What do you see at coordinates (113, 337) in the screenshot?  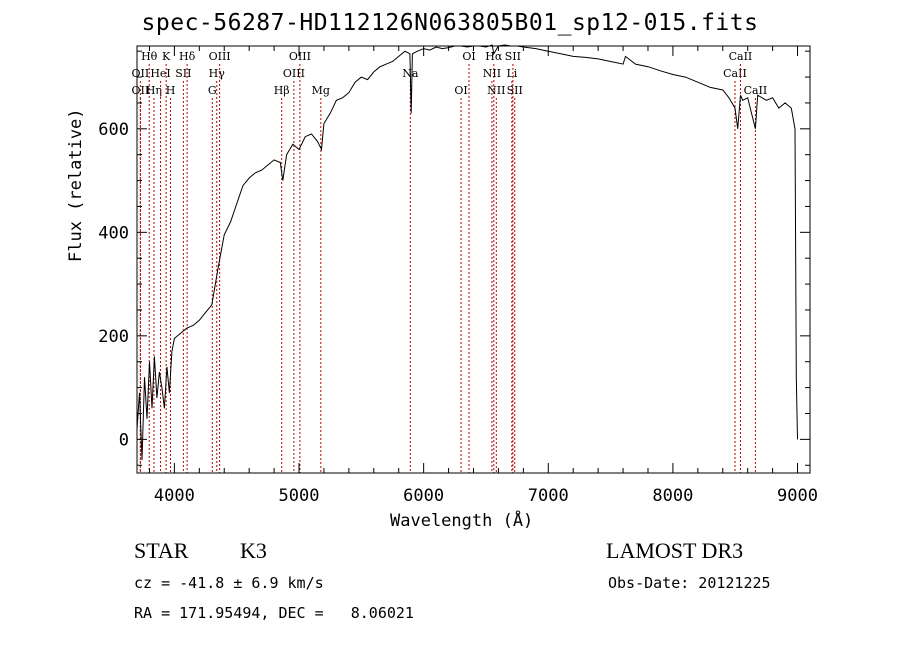 I see `y-tick-label: 200` at bounding box center [113, 337].